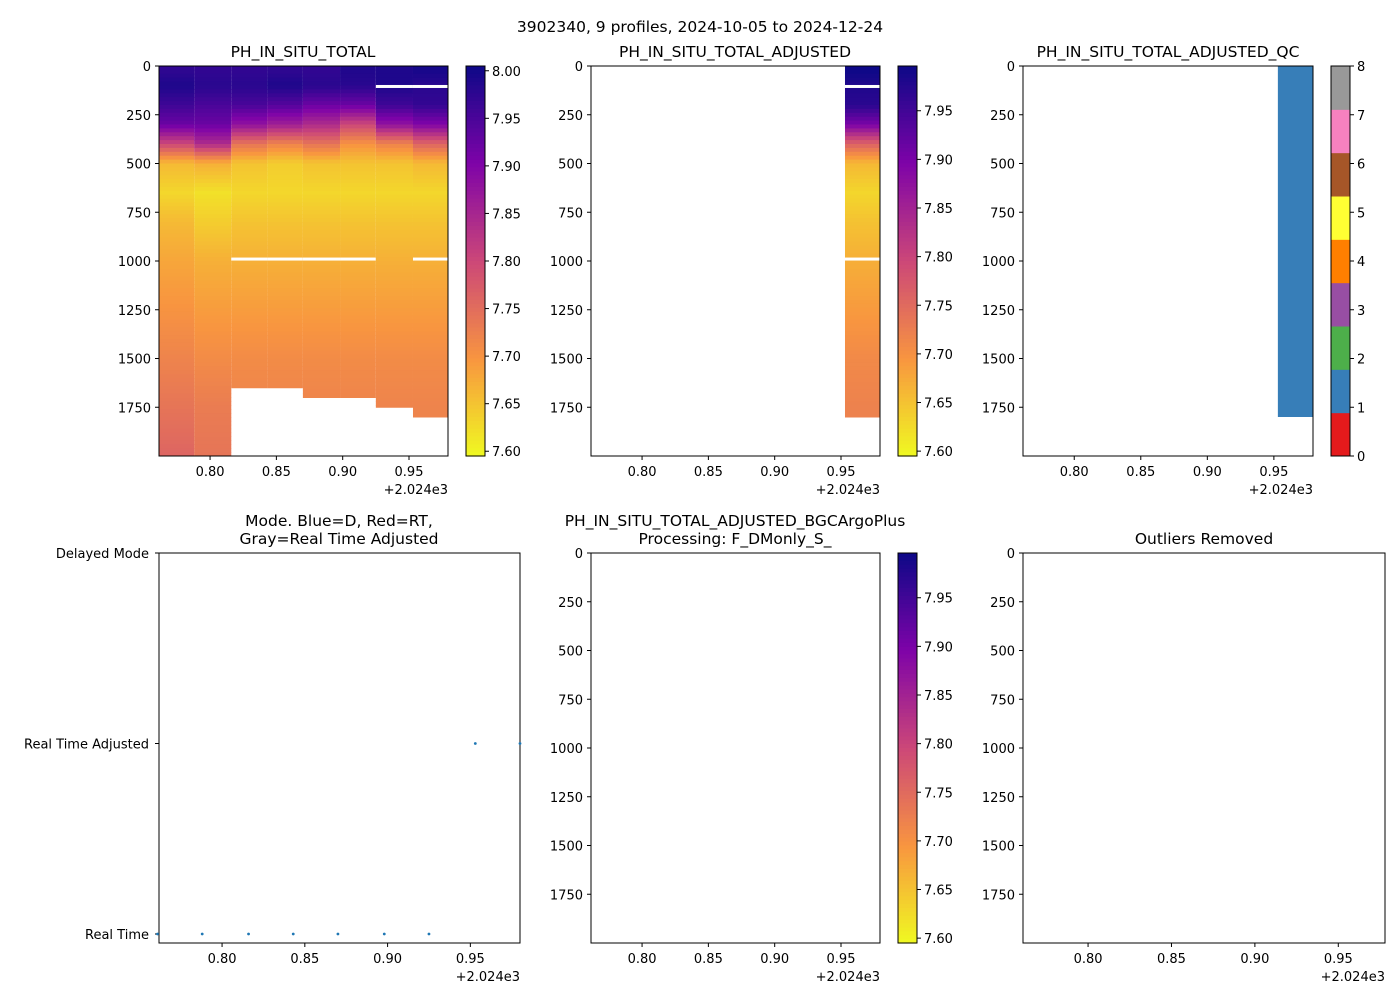 This screenshot has height=1000, width=1400. I want to click on y-tick-label: 0, so click(579, 67).